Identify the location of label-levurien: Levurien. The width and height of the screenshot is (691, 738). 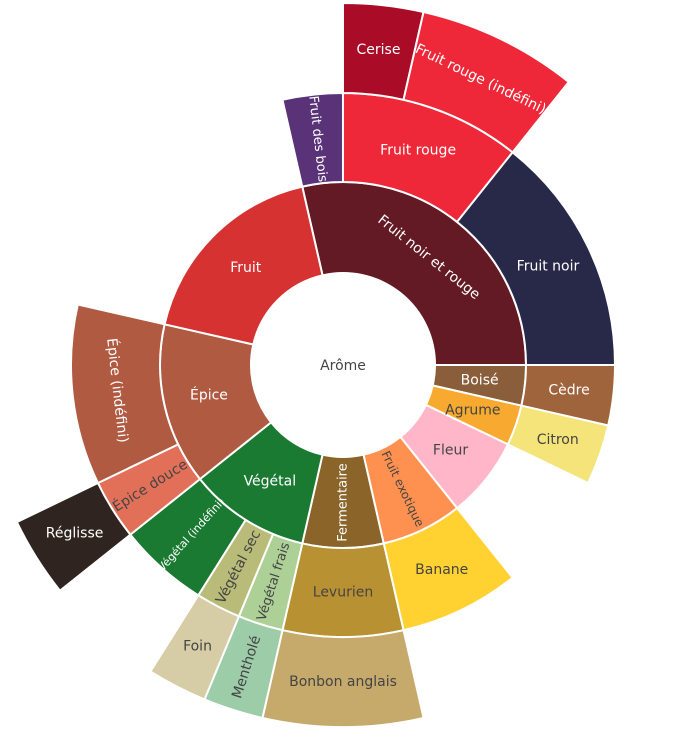
(343, 593).